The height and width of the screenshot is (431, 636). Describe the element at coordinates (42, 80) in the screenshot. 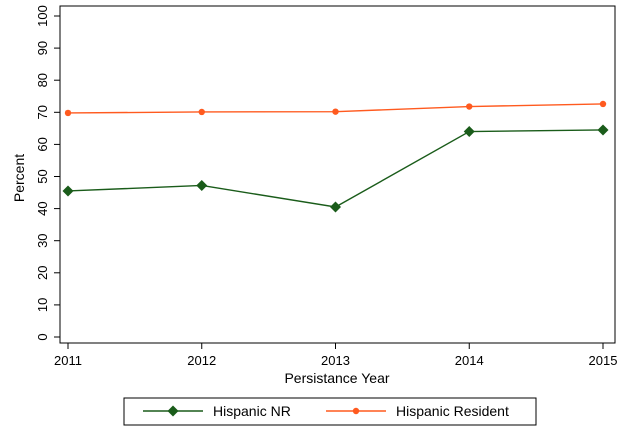

I see `y-tick-label: 80` at that location.